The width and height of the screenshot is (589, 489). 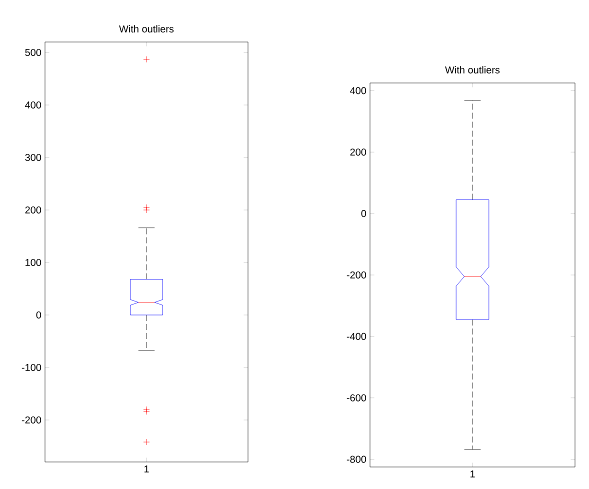 I want to click on y-tick-label: 300, so click(x=33, y=158).